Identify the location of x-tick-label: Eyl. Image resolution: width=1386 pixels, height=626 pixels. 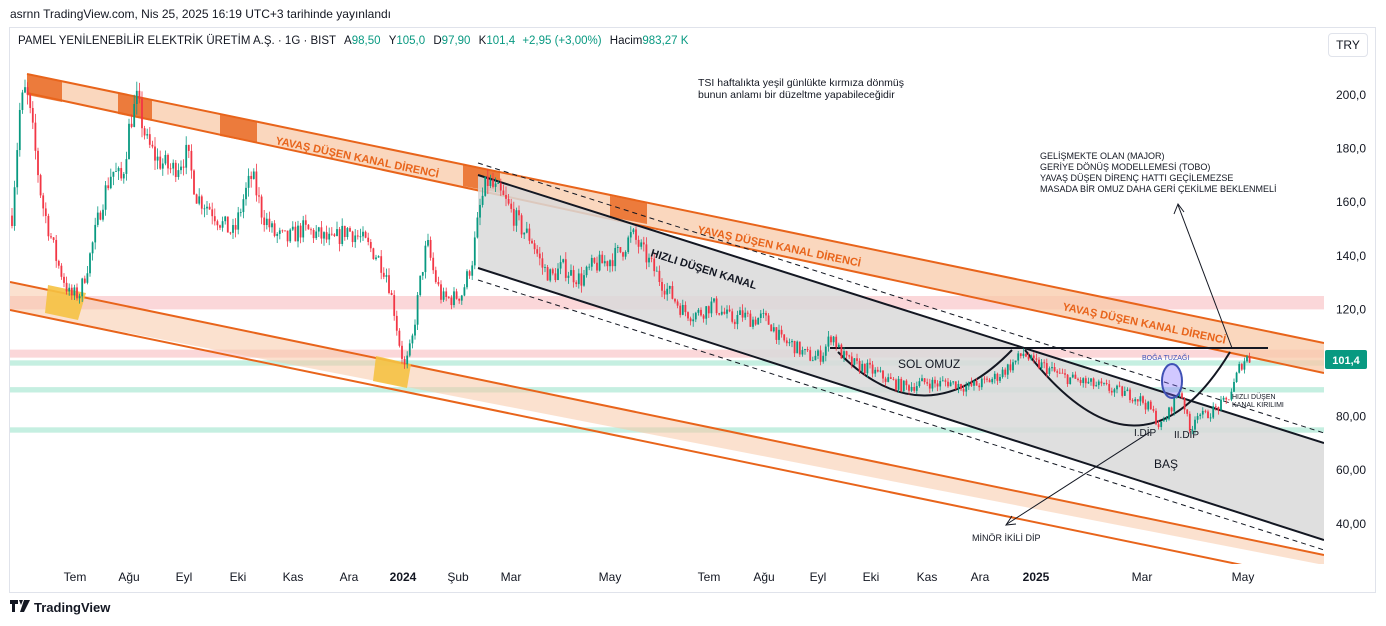
(184, 577).